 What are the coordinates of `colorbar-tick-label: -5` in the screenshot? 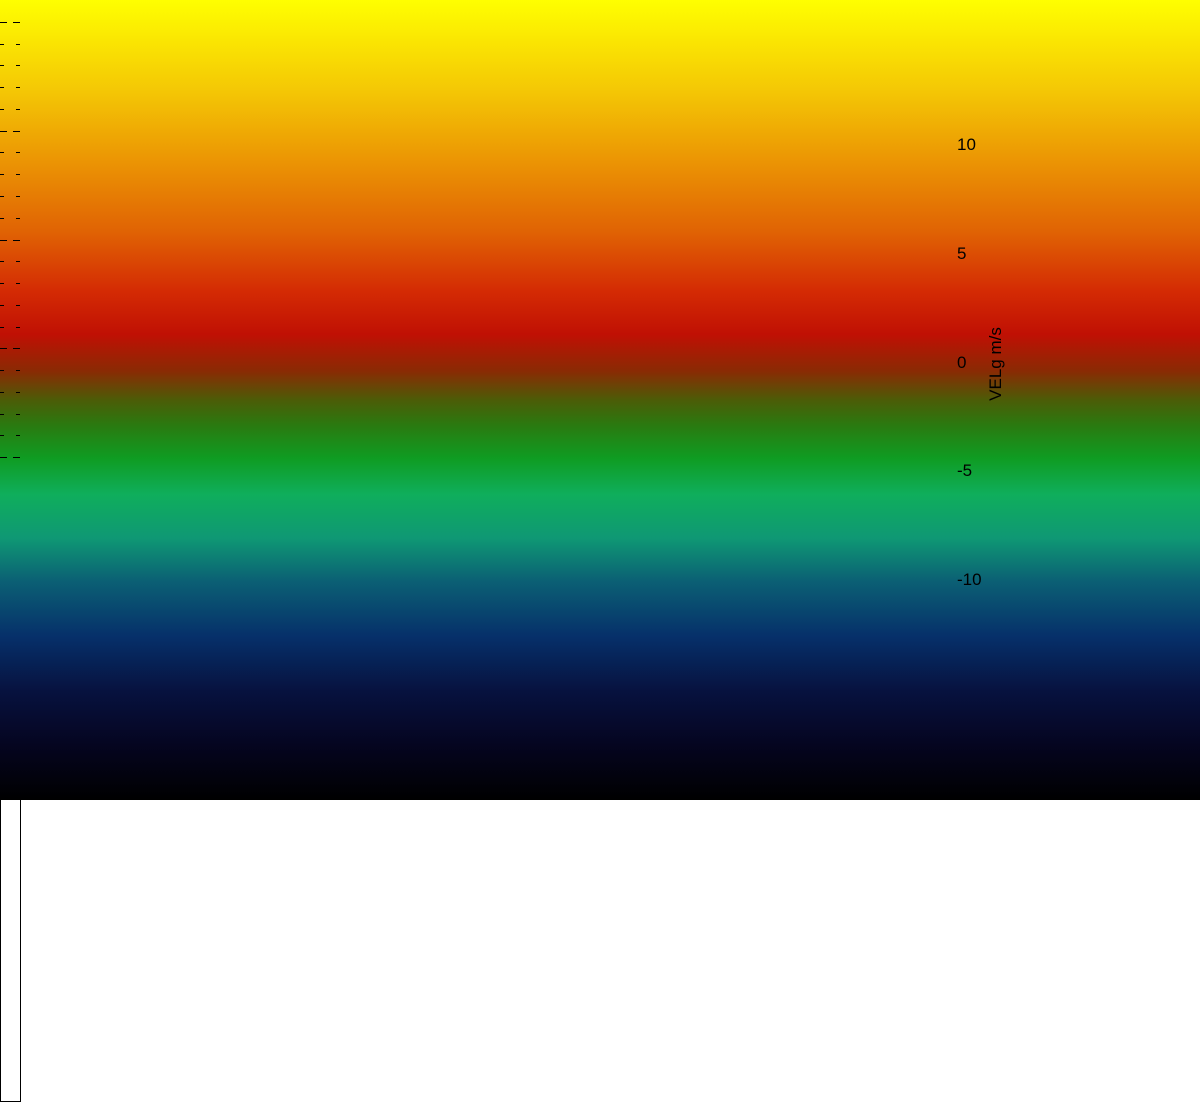 It's located at (965, 470).